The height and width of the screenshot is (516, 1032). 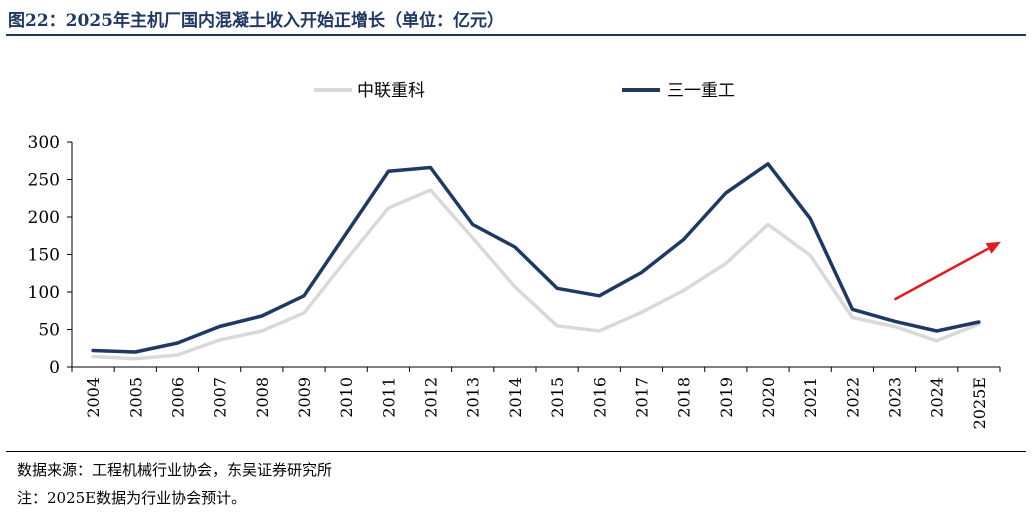 I want to click on x-tick-label: 2007, so click(x=220, y=397).